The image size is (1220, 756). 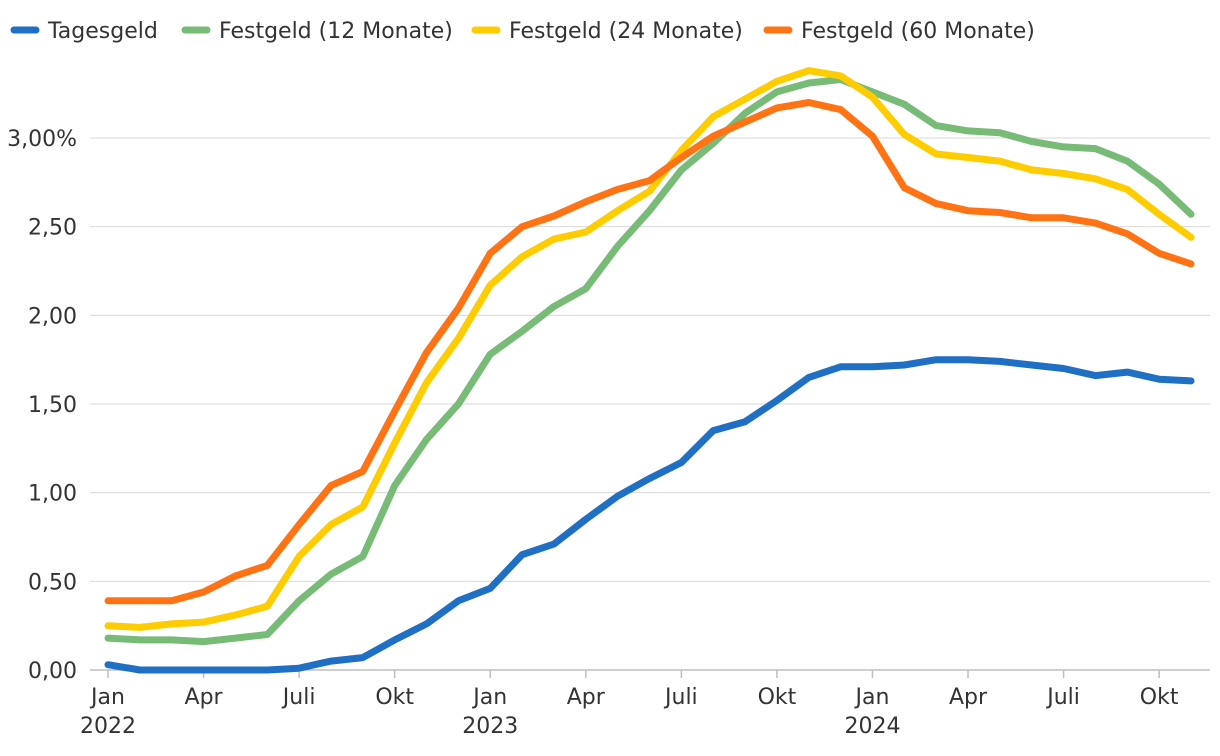 I want to click on x-tick-year-label: 2022, so click(x=108, y=726).